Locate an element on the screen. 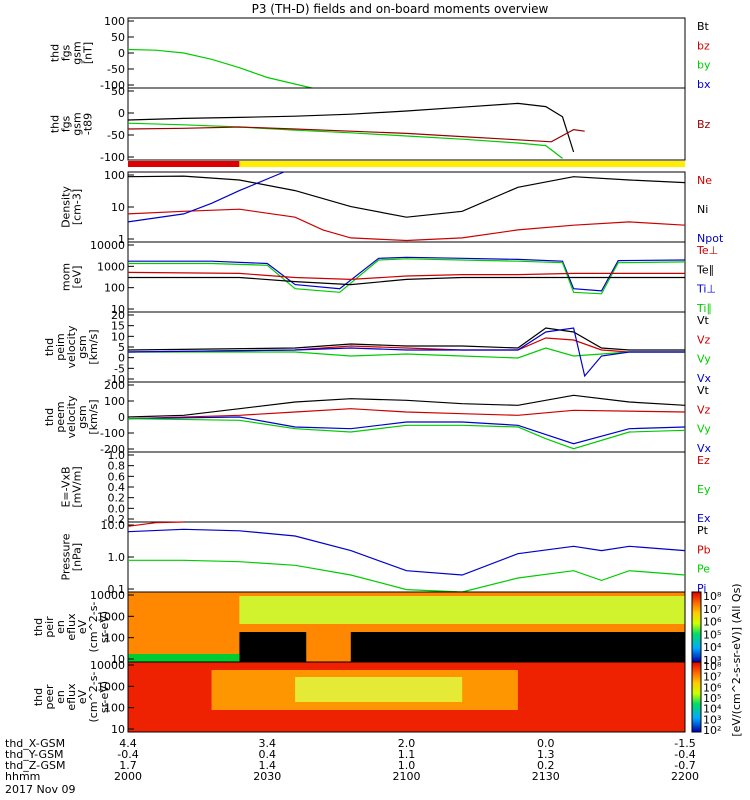 This screenshot has width=750, height=800. y-tick-label: 0.2 is located at coordinates (117, 498).